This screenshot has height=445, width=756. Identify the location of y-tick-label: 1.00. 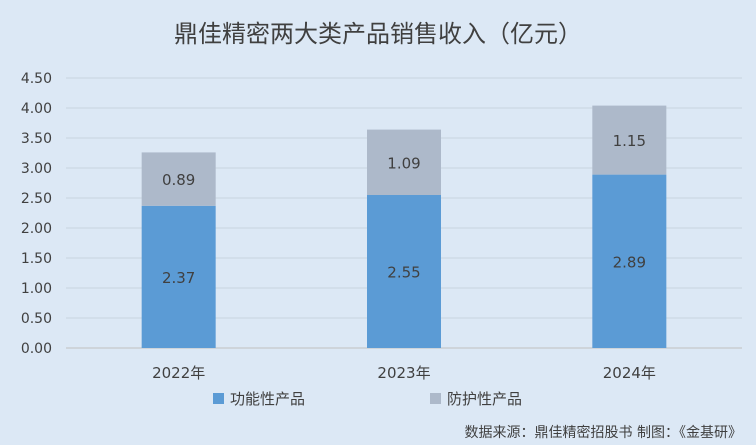
(36, 289).